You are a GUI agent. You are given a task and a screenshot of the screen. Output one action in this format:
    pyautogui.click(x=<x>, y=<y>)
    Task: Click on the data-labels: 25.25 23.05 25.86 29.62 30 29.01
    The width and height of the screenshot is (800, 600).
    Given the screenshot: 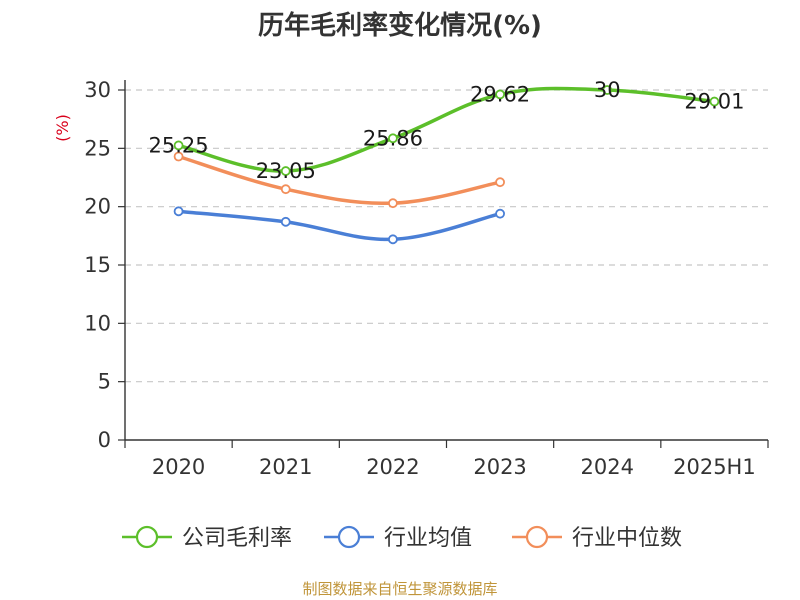 What is the action you would take?
    pyautogui.click(x=447, y=130)
    